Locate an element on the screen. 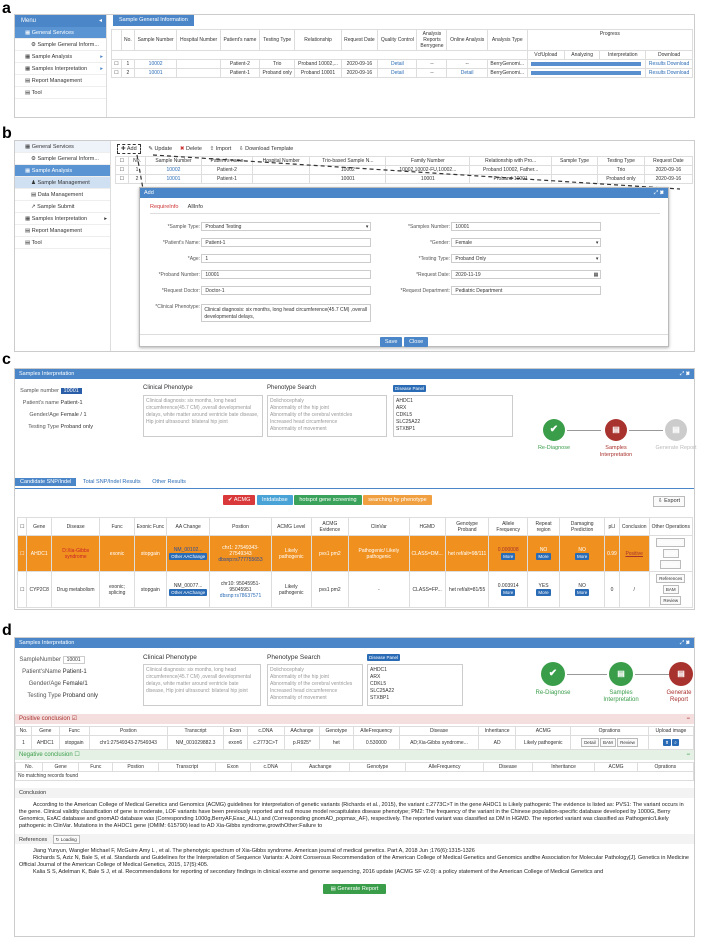 This screenshot has width=709, height=942. tab-requireinfo: RequireInfo is located at coordinates (164, 207).